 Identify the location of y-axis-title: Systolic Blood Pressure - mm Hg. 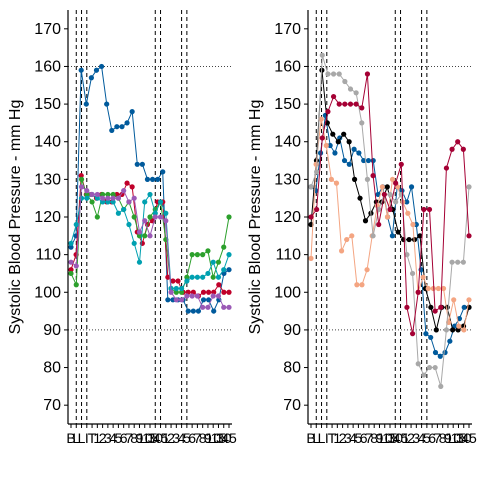
(255, 217).